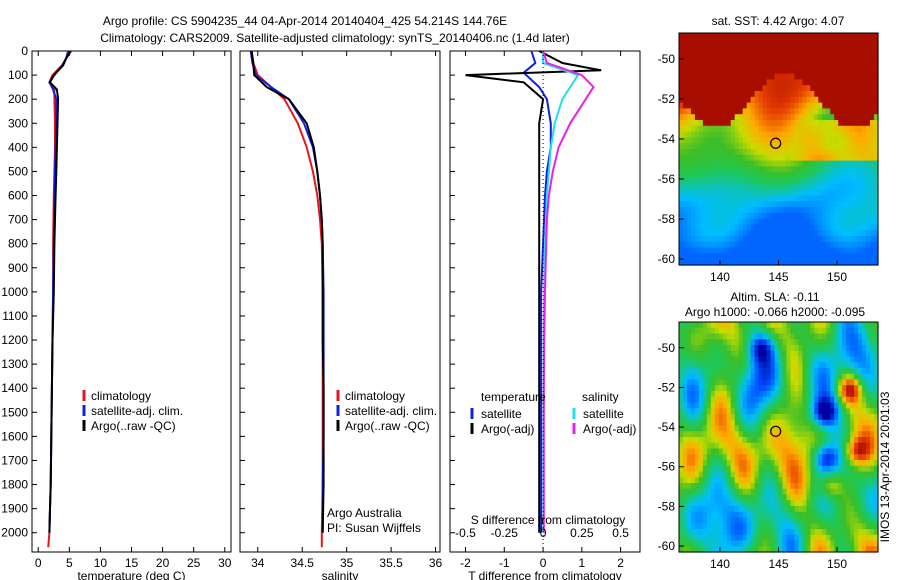  What do you see at coordinates (720, 564) in the screenshot?
I see `map-x-tick-label: 140` at bounding box center [720, 564].